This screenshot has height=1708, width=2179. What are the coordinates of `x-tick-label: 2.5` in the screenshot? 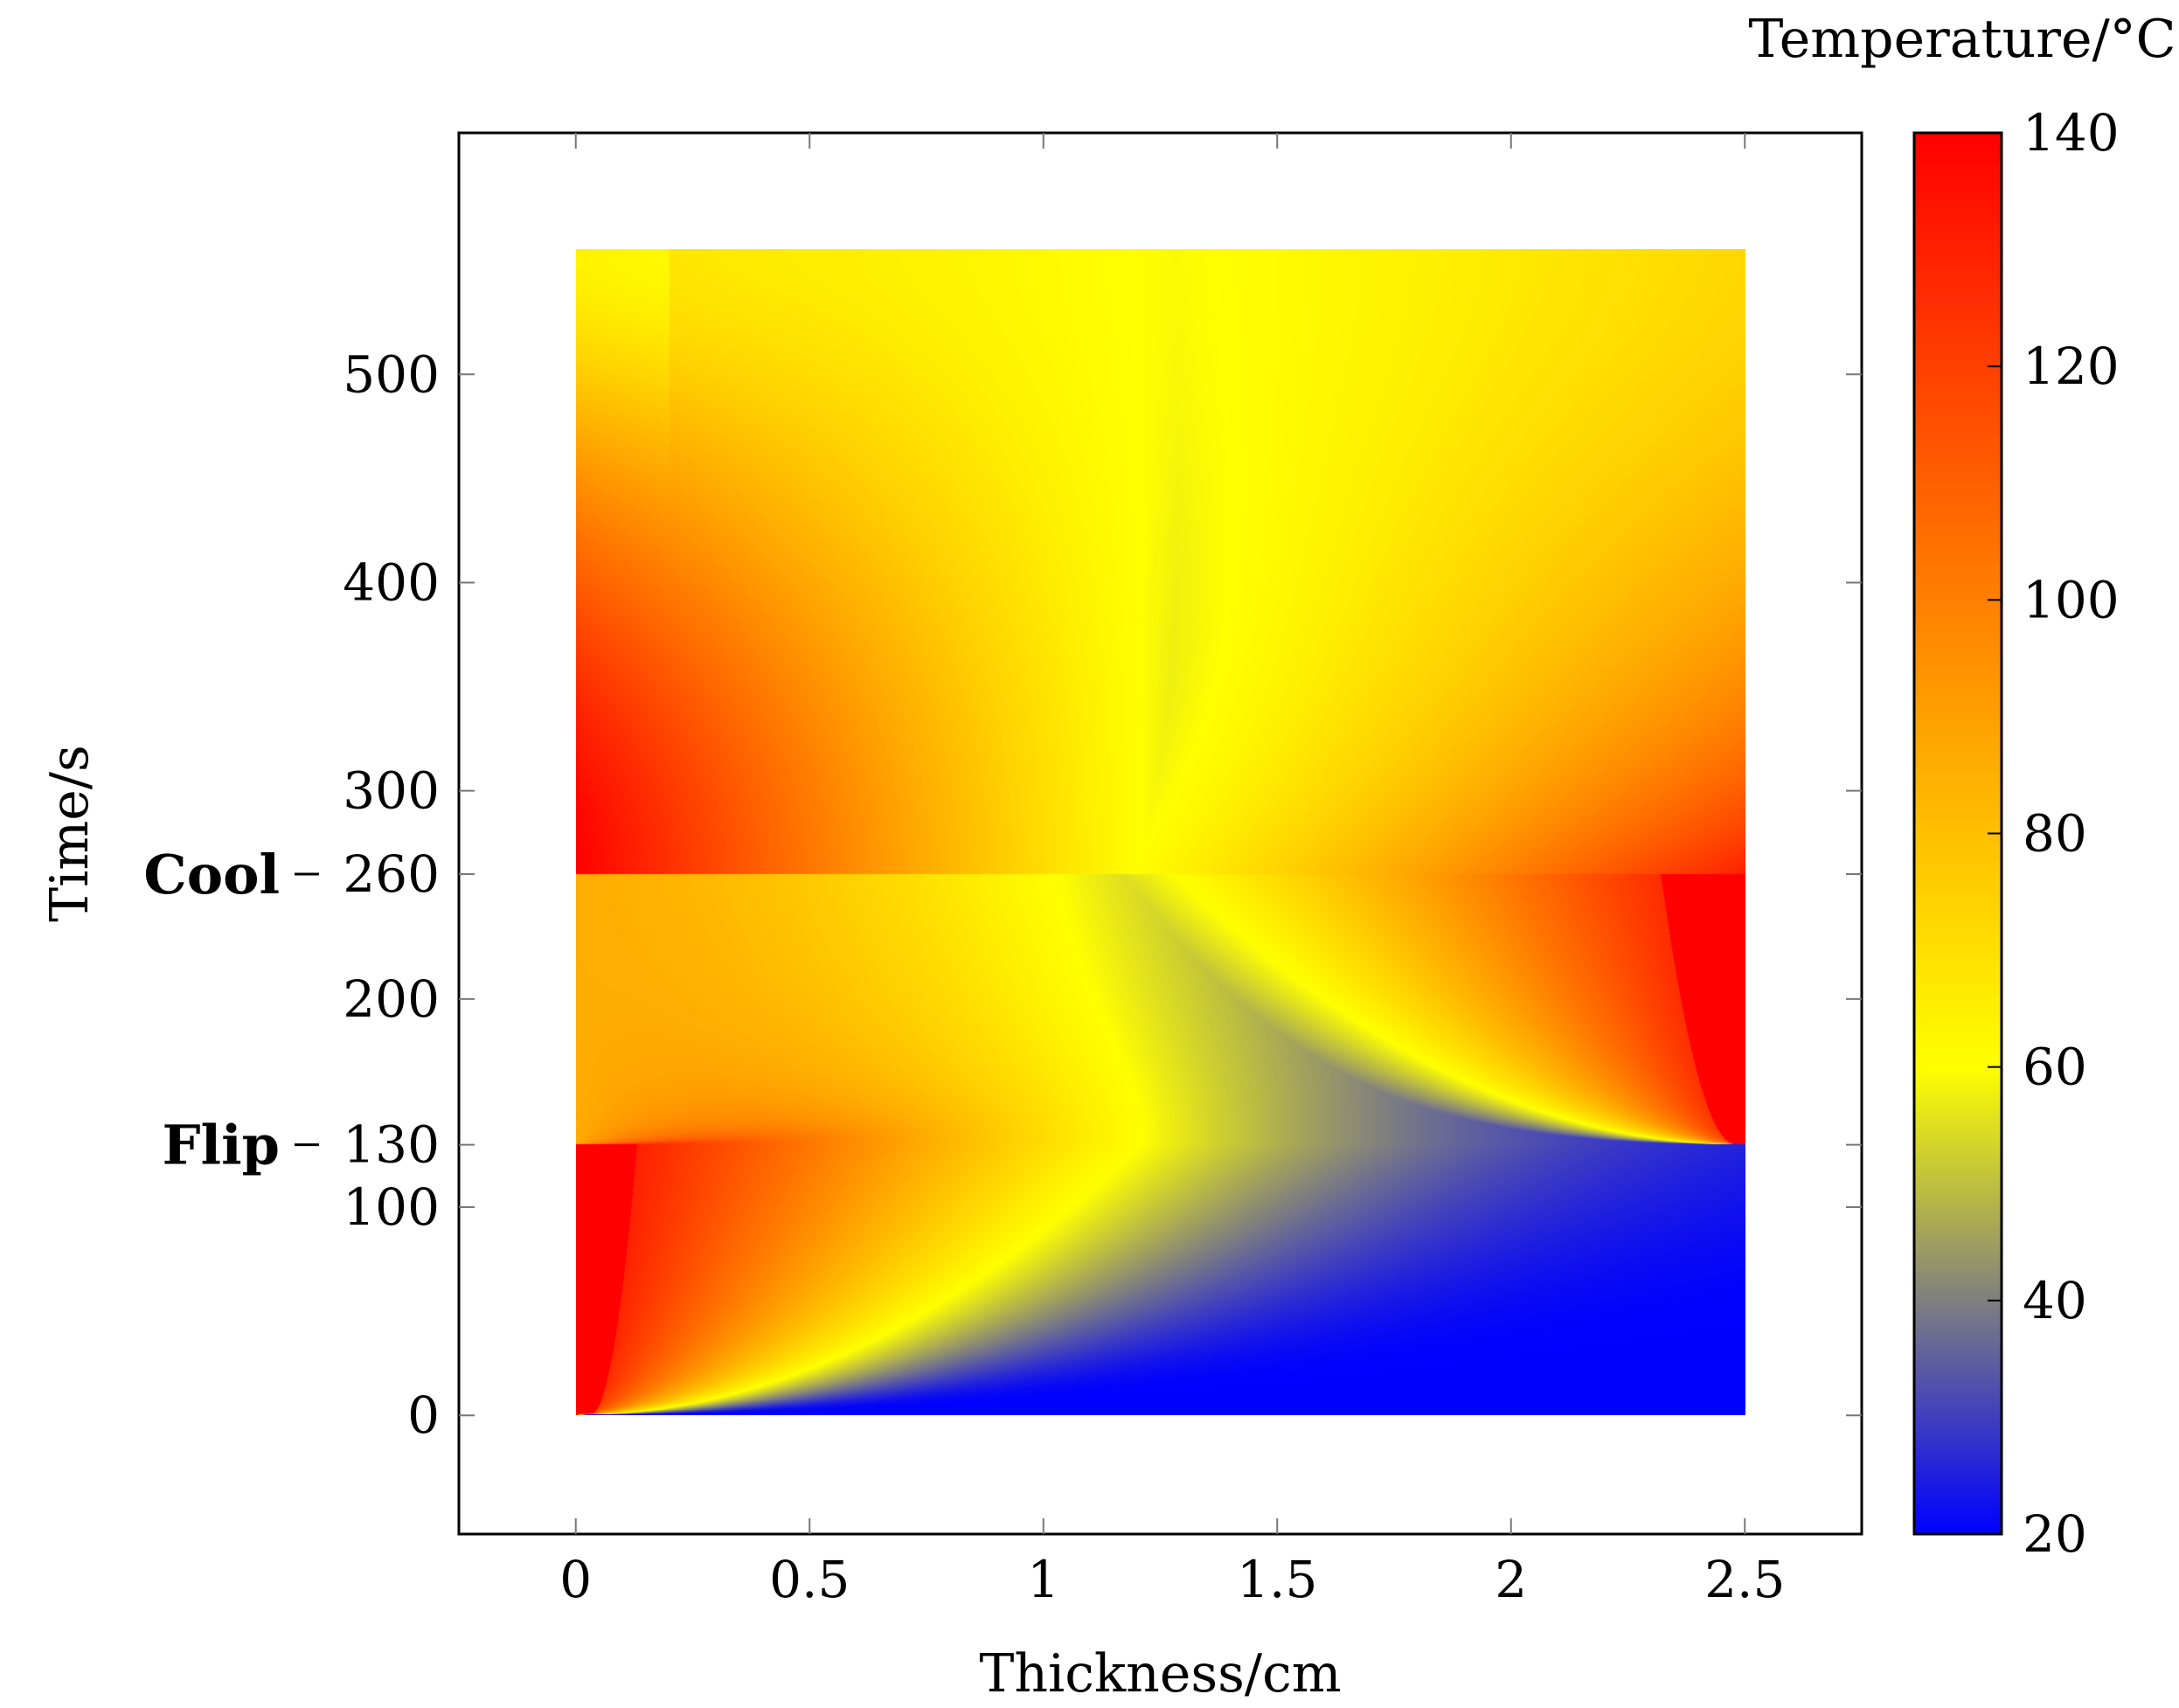 It's located at (1744, 1579).